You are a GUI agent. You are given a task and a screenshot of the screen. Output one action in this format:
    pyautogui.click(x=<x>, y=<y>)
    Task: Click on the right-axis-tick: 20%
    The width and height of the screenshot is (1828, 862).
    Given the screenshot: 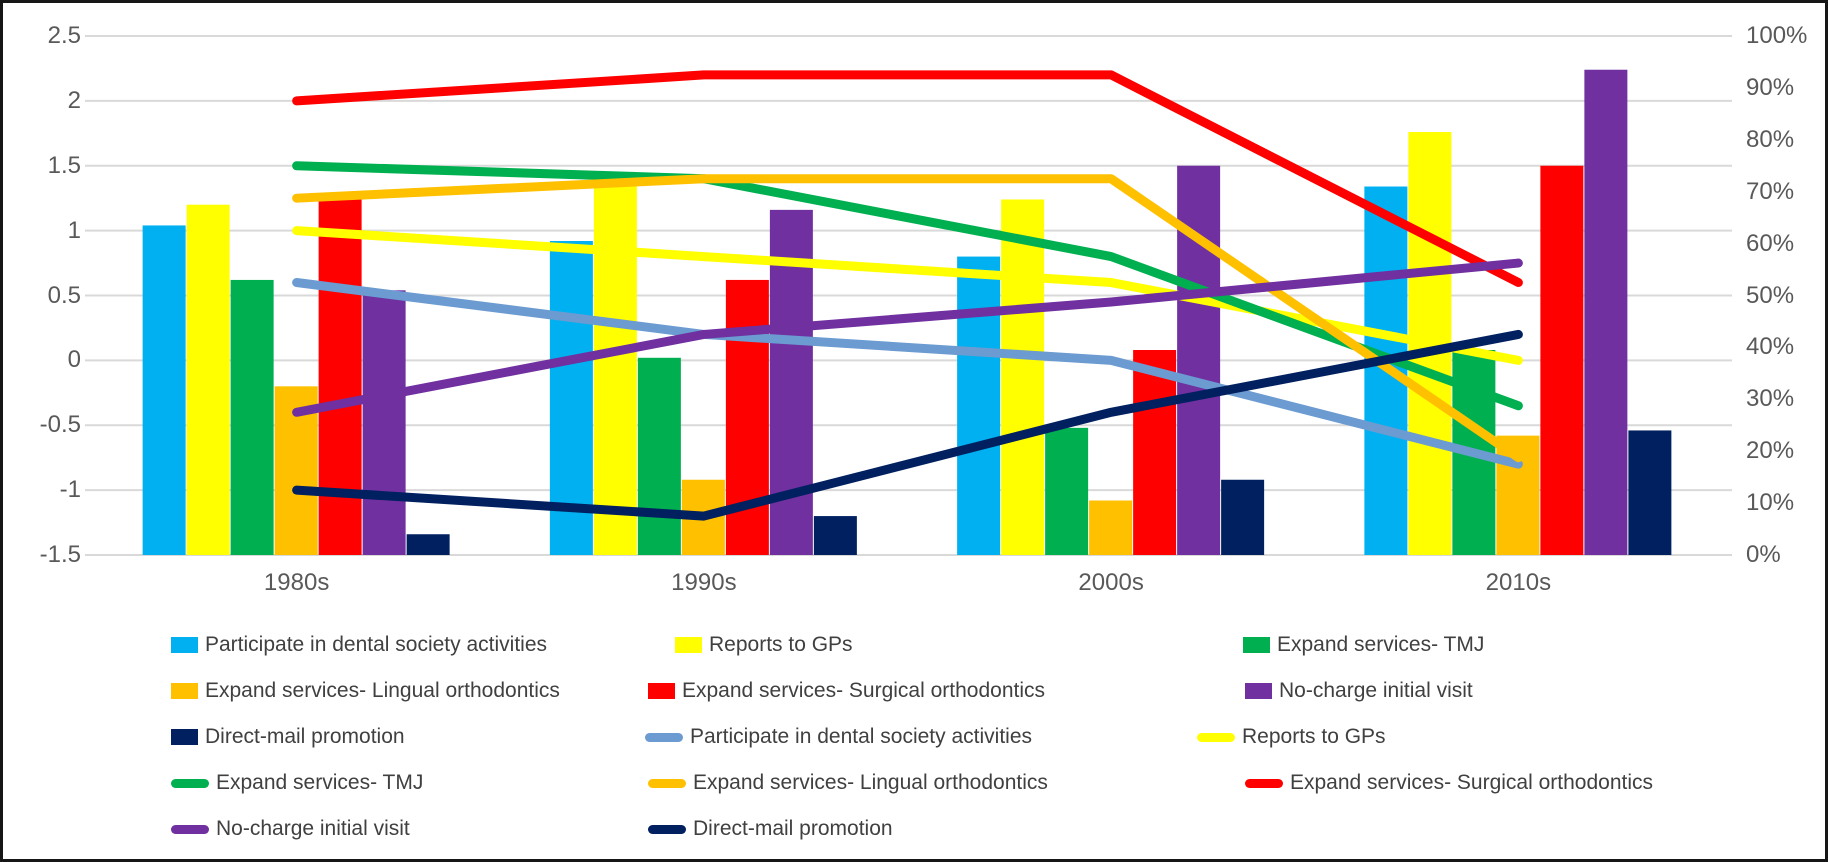 What is the action you would take?
    pyautogui.click(x=1770, y=451)
    